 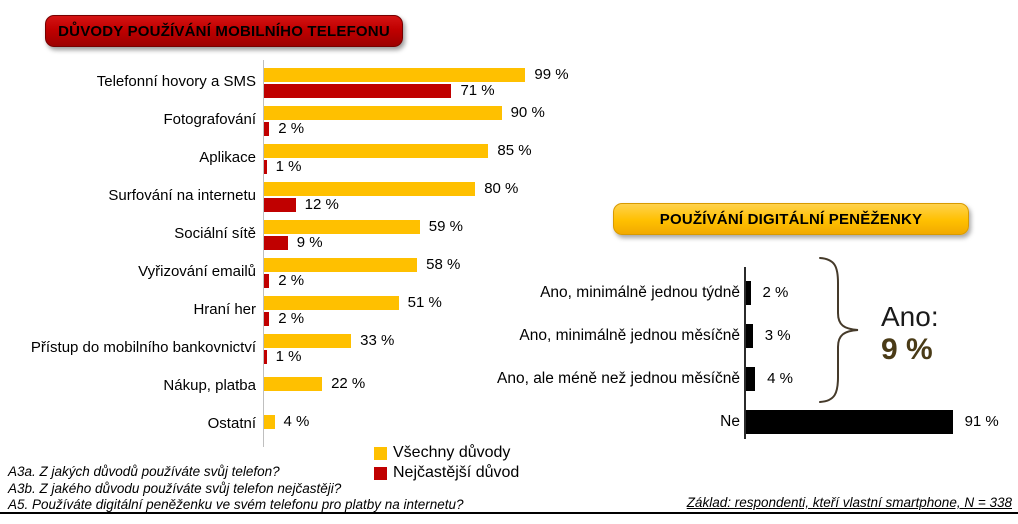 I want to click on category-label: Vyřizování emailů, so click(x=197, y=271).